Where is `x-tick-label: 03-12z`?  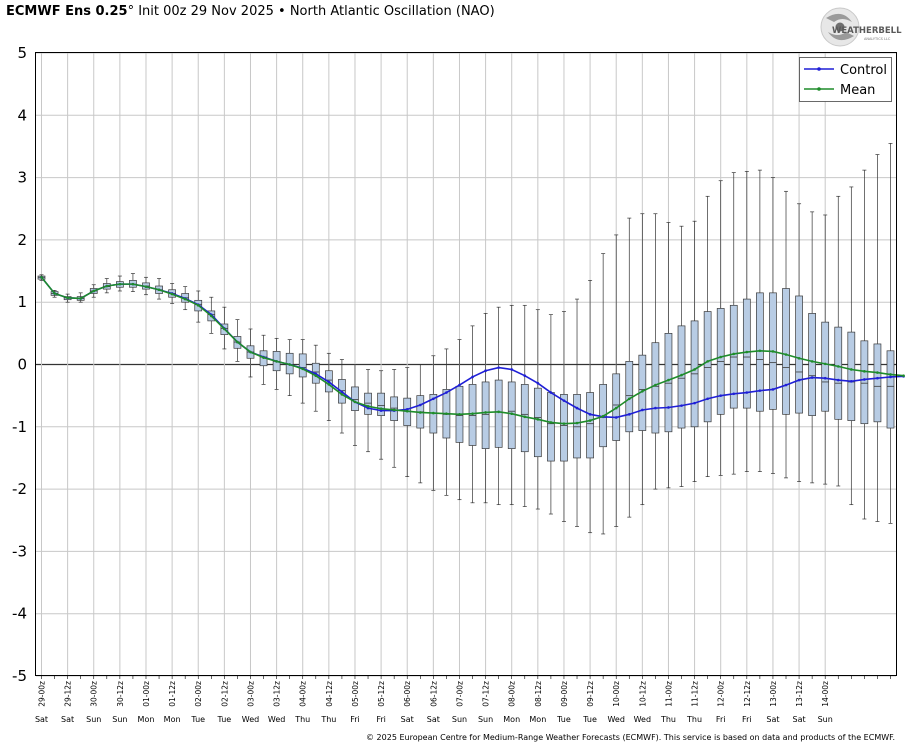 x-tick-label: 03-12z is located at coordinates (277, 694).